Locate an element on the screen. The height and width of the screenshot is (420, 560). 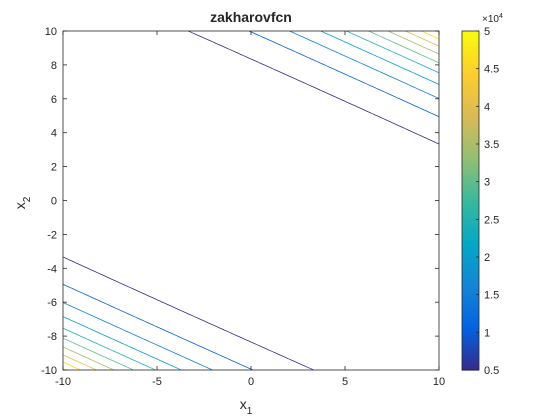
colorbar-ticks: 0.5 1 1.5 2 2.5 3 3.5 4 4.5 5 is located at coordinates (487, 201).